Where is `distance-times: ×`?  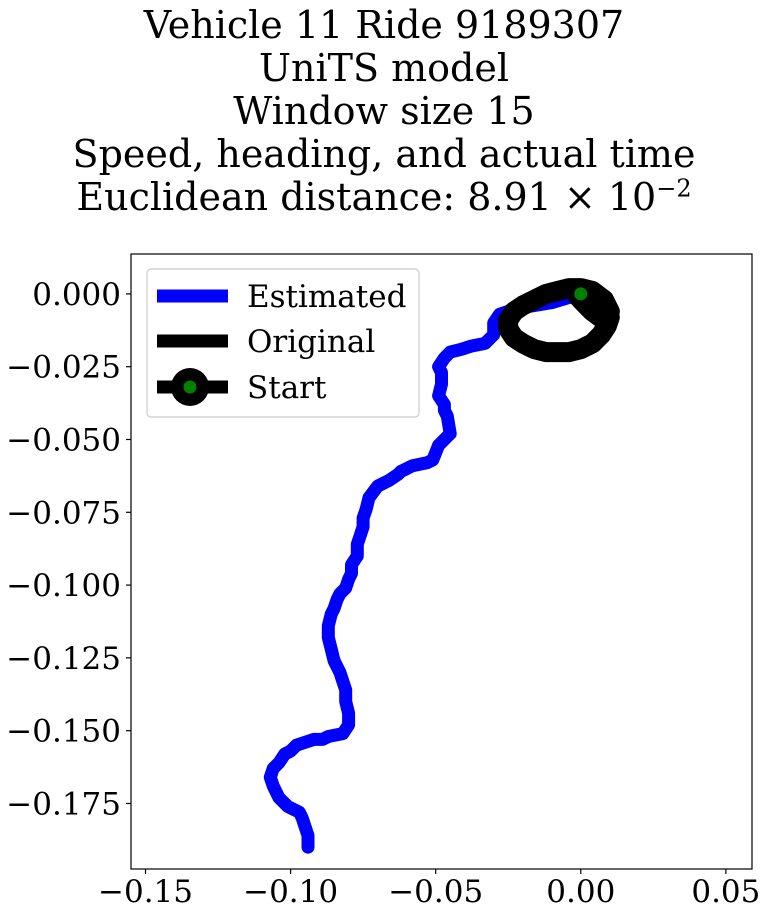
distance-times: × is located at coordinates (579, 197).